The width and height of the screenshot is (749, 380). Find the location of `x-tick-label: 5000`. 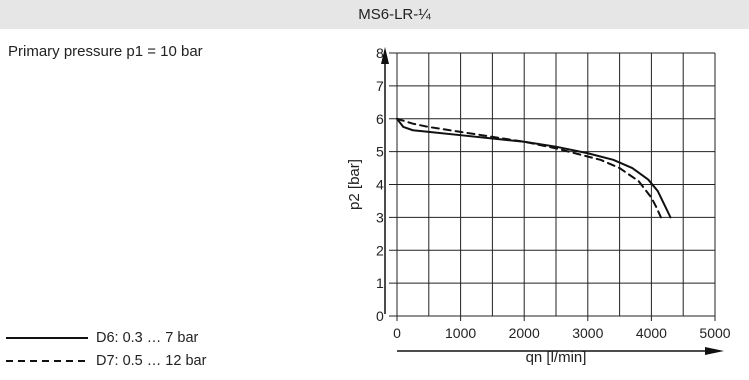

x-tick-label: 5000 is located at coordinates (714, 333).